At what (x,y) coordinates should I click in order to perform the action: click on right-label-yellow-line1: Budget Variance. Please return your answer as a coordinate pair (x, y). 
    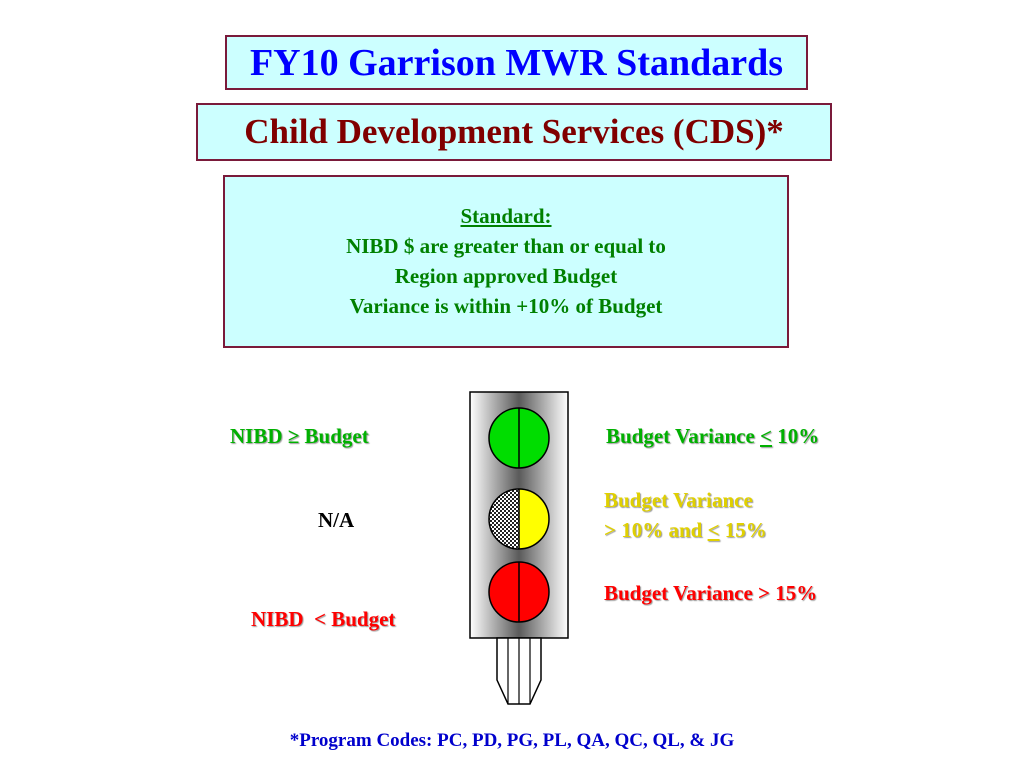
    Looking at the image, I should click on (678, 500).